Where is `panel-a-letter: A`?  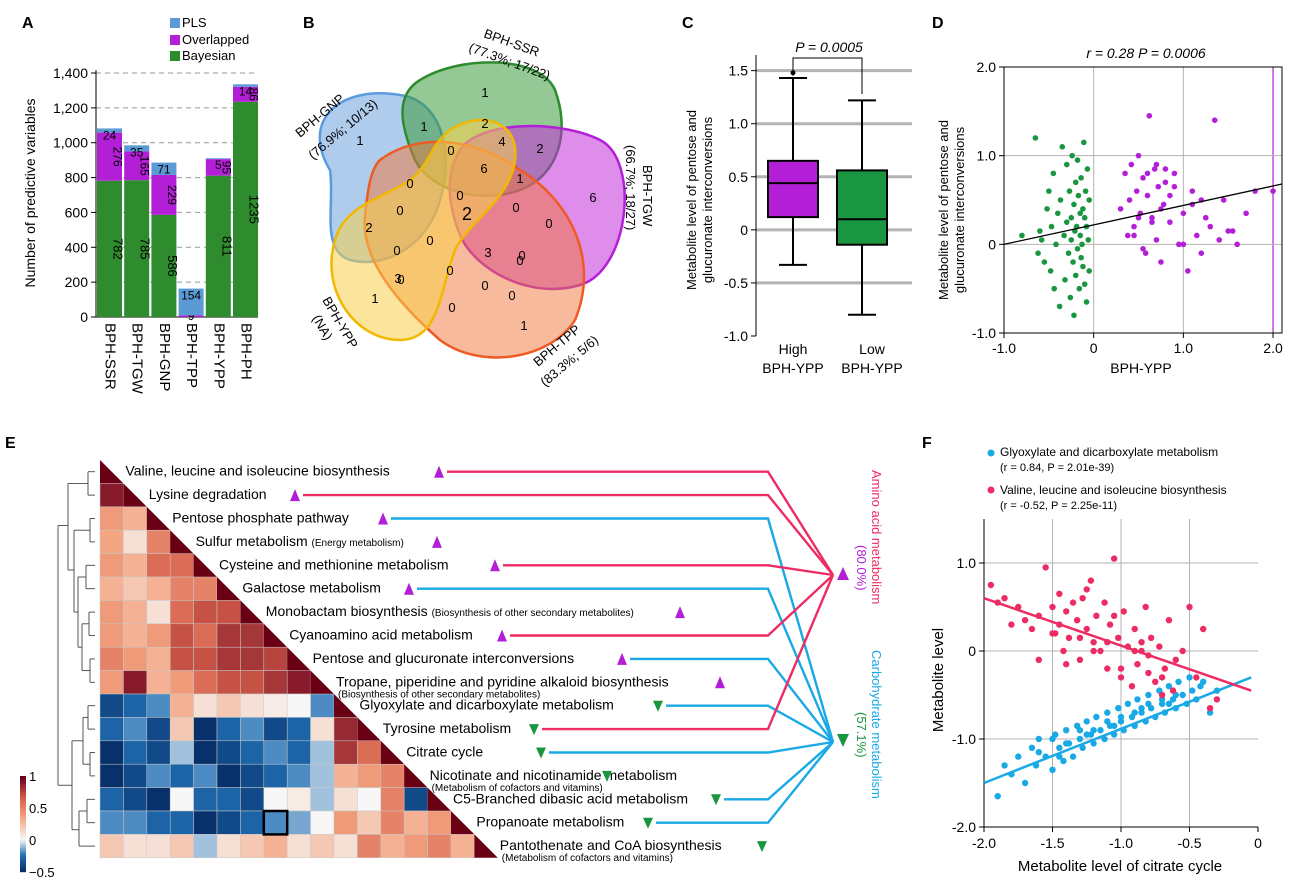 panel-a-letter: A is located at coordinates (28, 23).